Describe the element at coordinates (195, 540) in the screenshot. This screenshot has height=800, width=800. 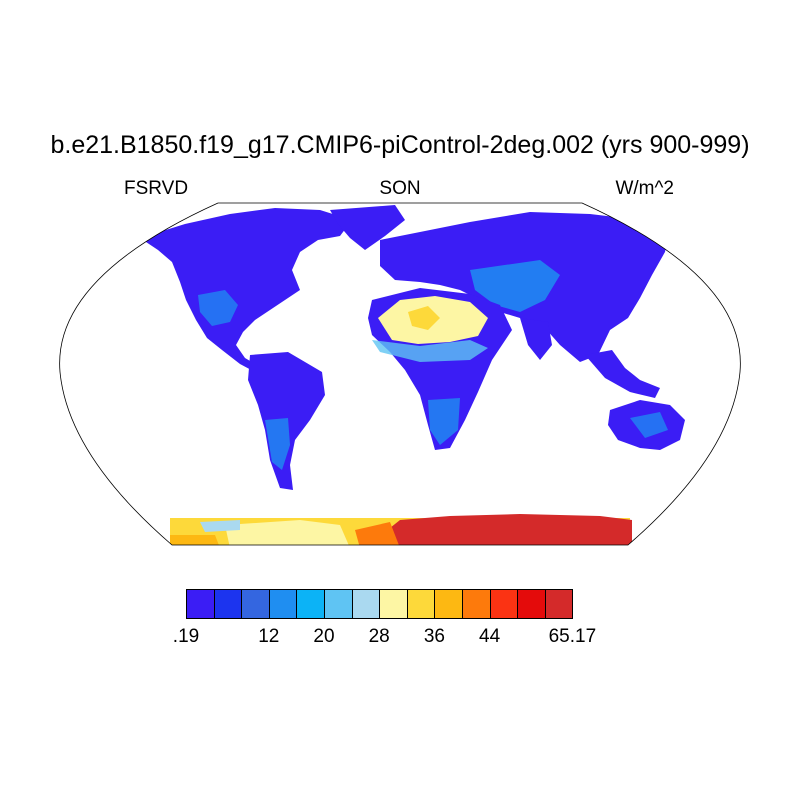
I see `antarctica-left-orange` at that location.